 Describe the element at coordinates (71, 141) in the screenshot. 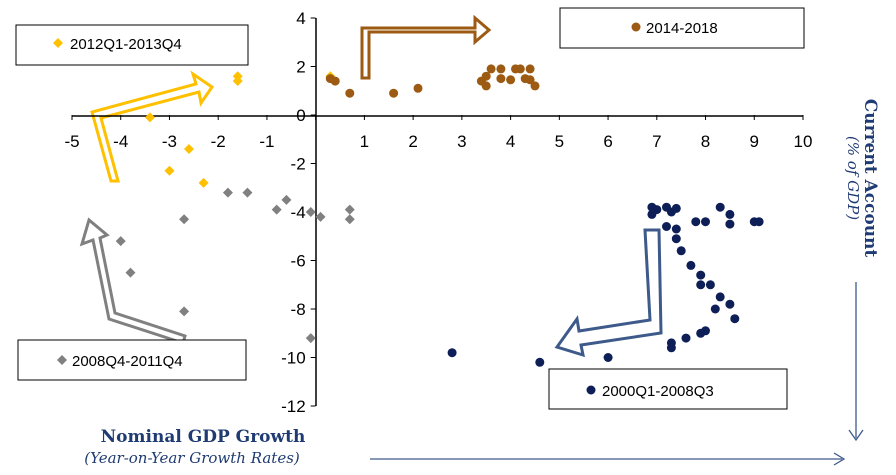

I see `x-tick-label: -5` at that location.